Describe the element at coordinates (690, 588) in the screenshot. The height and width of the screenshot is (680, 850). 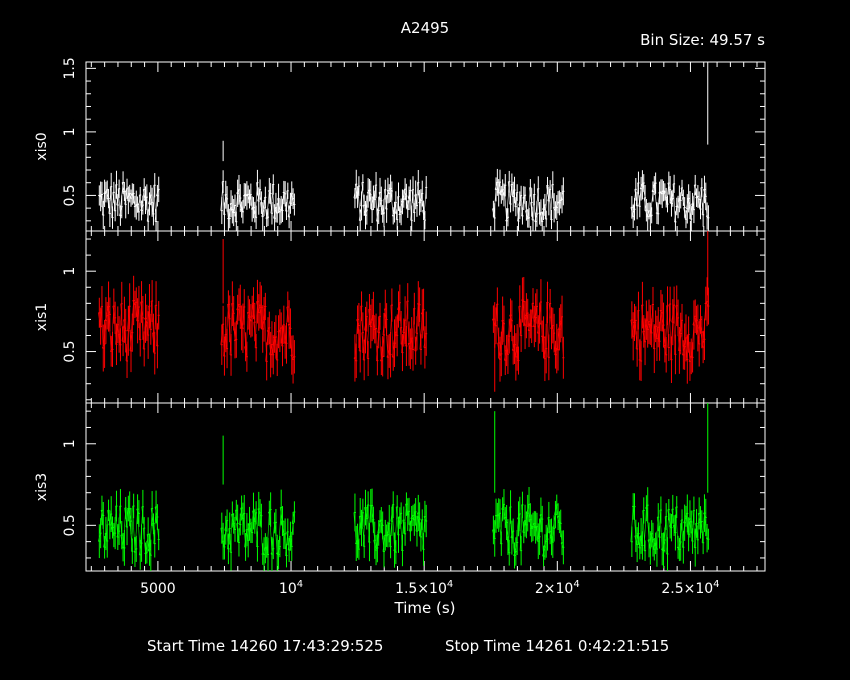
I see `x-tick-label: 2.5×104` at that location.